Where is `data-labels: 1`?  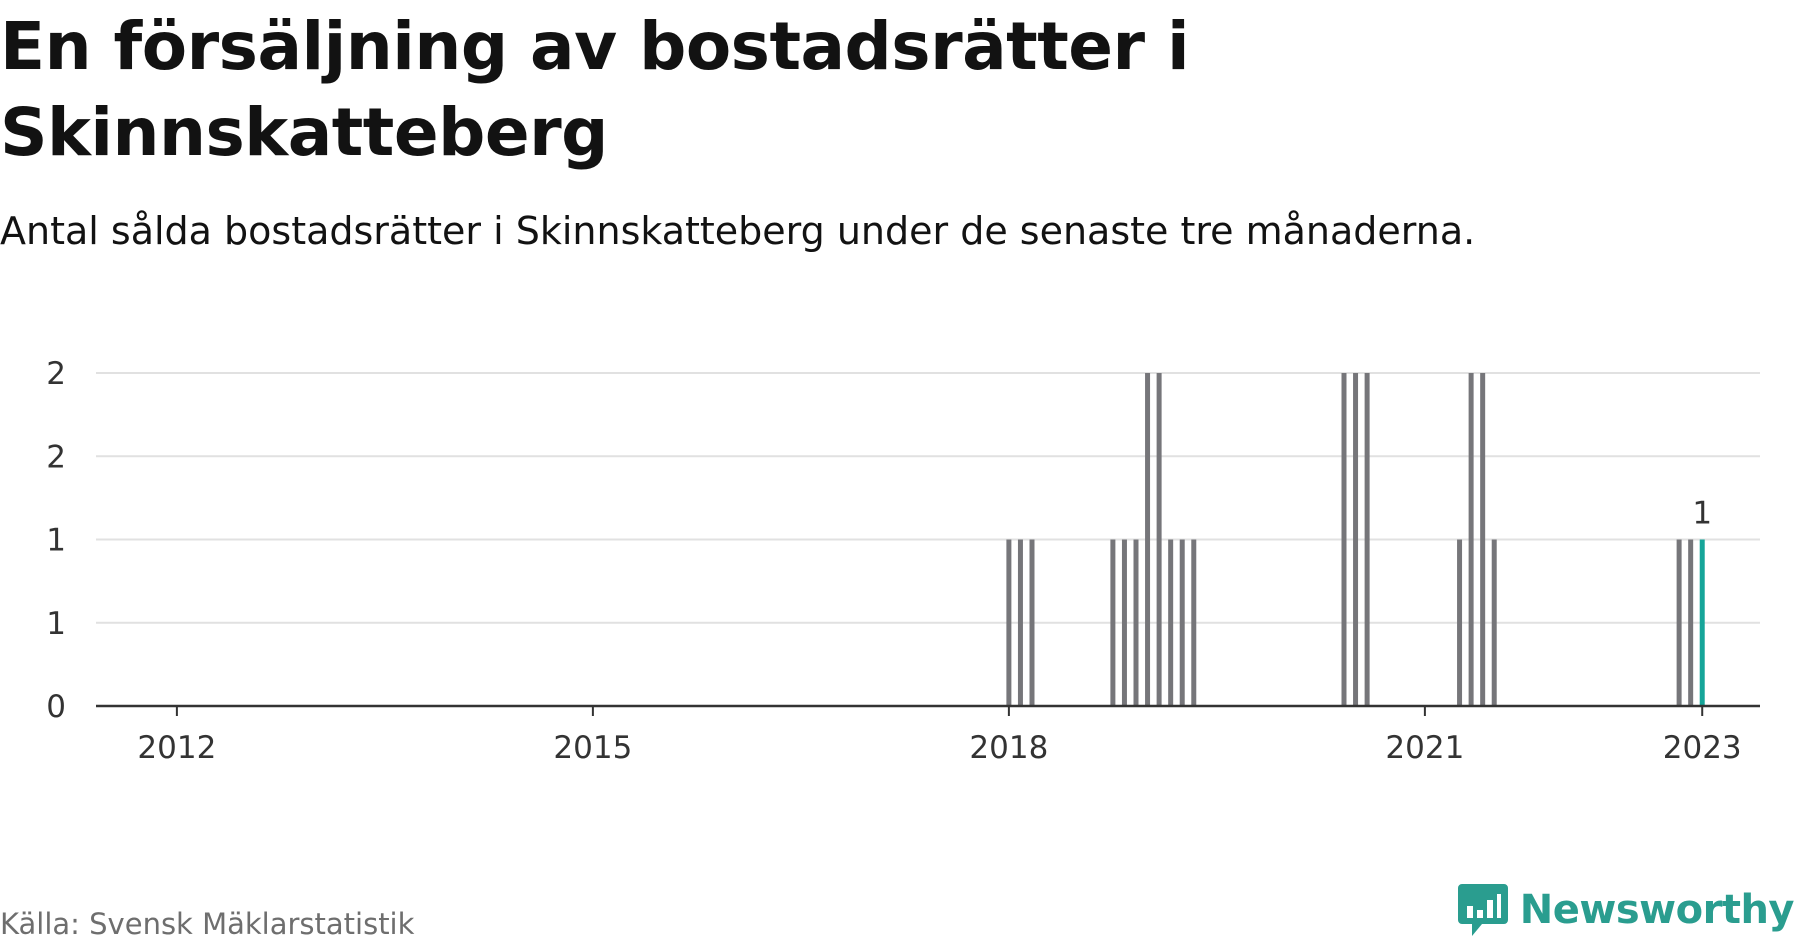 data-labels: 1 is located at coordinates (1702, 514).